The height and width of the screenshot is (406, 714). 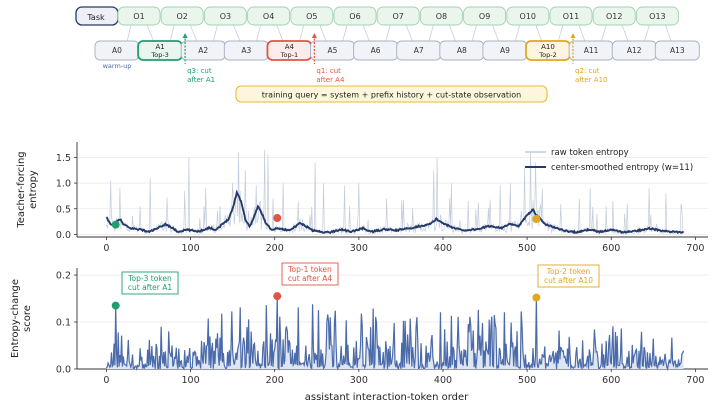 I want to click on observation-label: O12, so click(x=614, y=16).